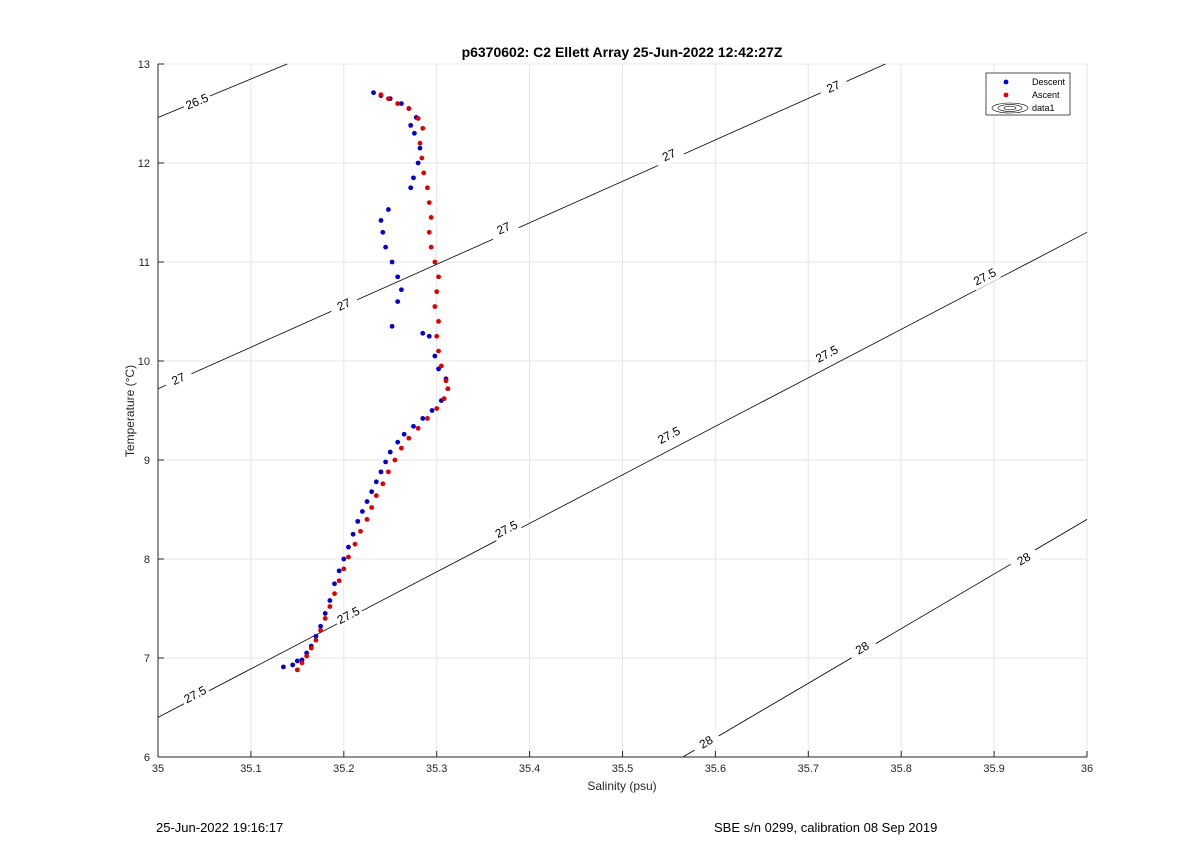  What do you see at coordinates (826, 827) in the screenshot?
I see `footer-calibration: SBE s/n 0299, calibration 08 Sep 2019` at bounding box center [826, 827].